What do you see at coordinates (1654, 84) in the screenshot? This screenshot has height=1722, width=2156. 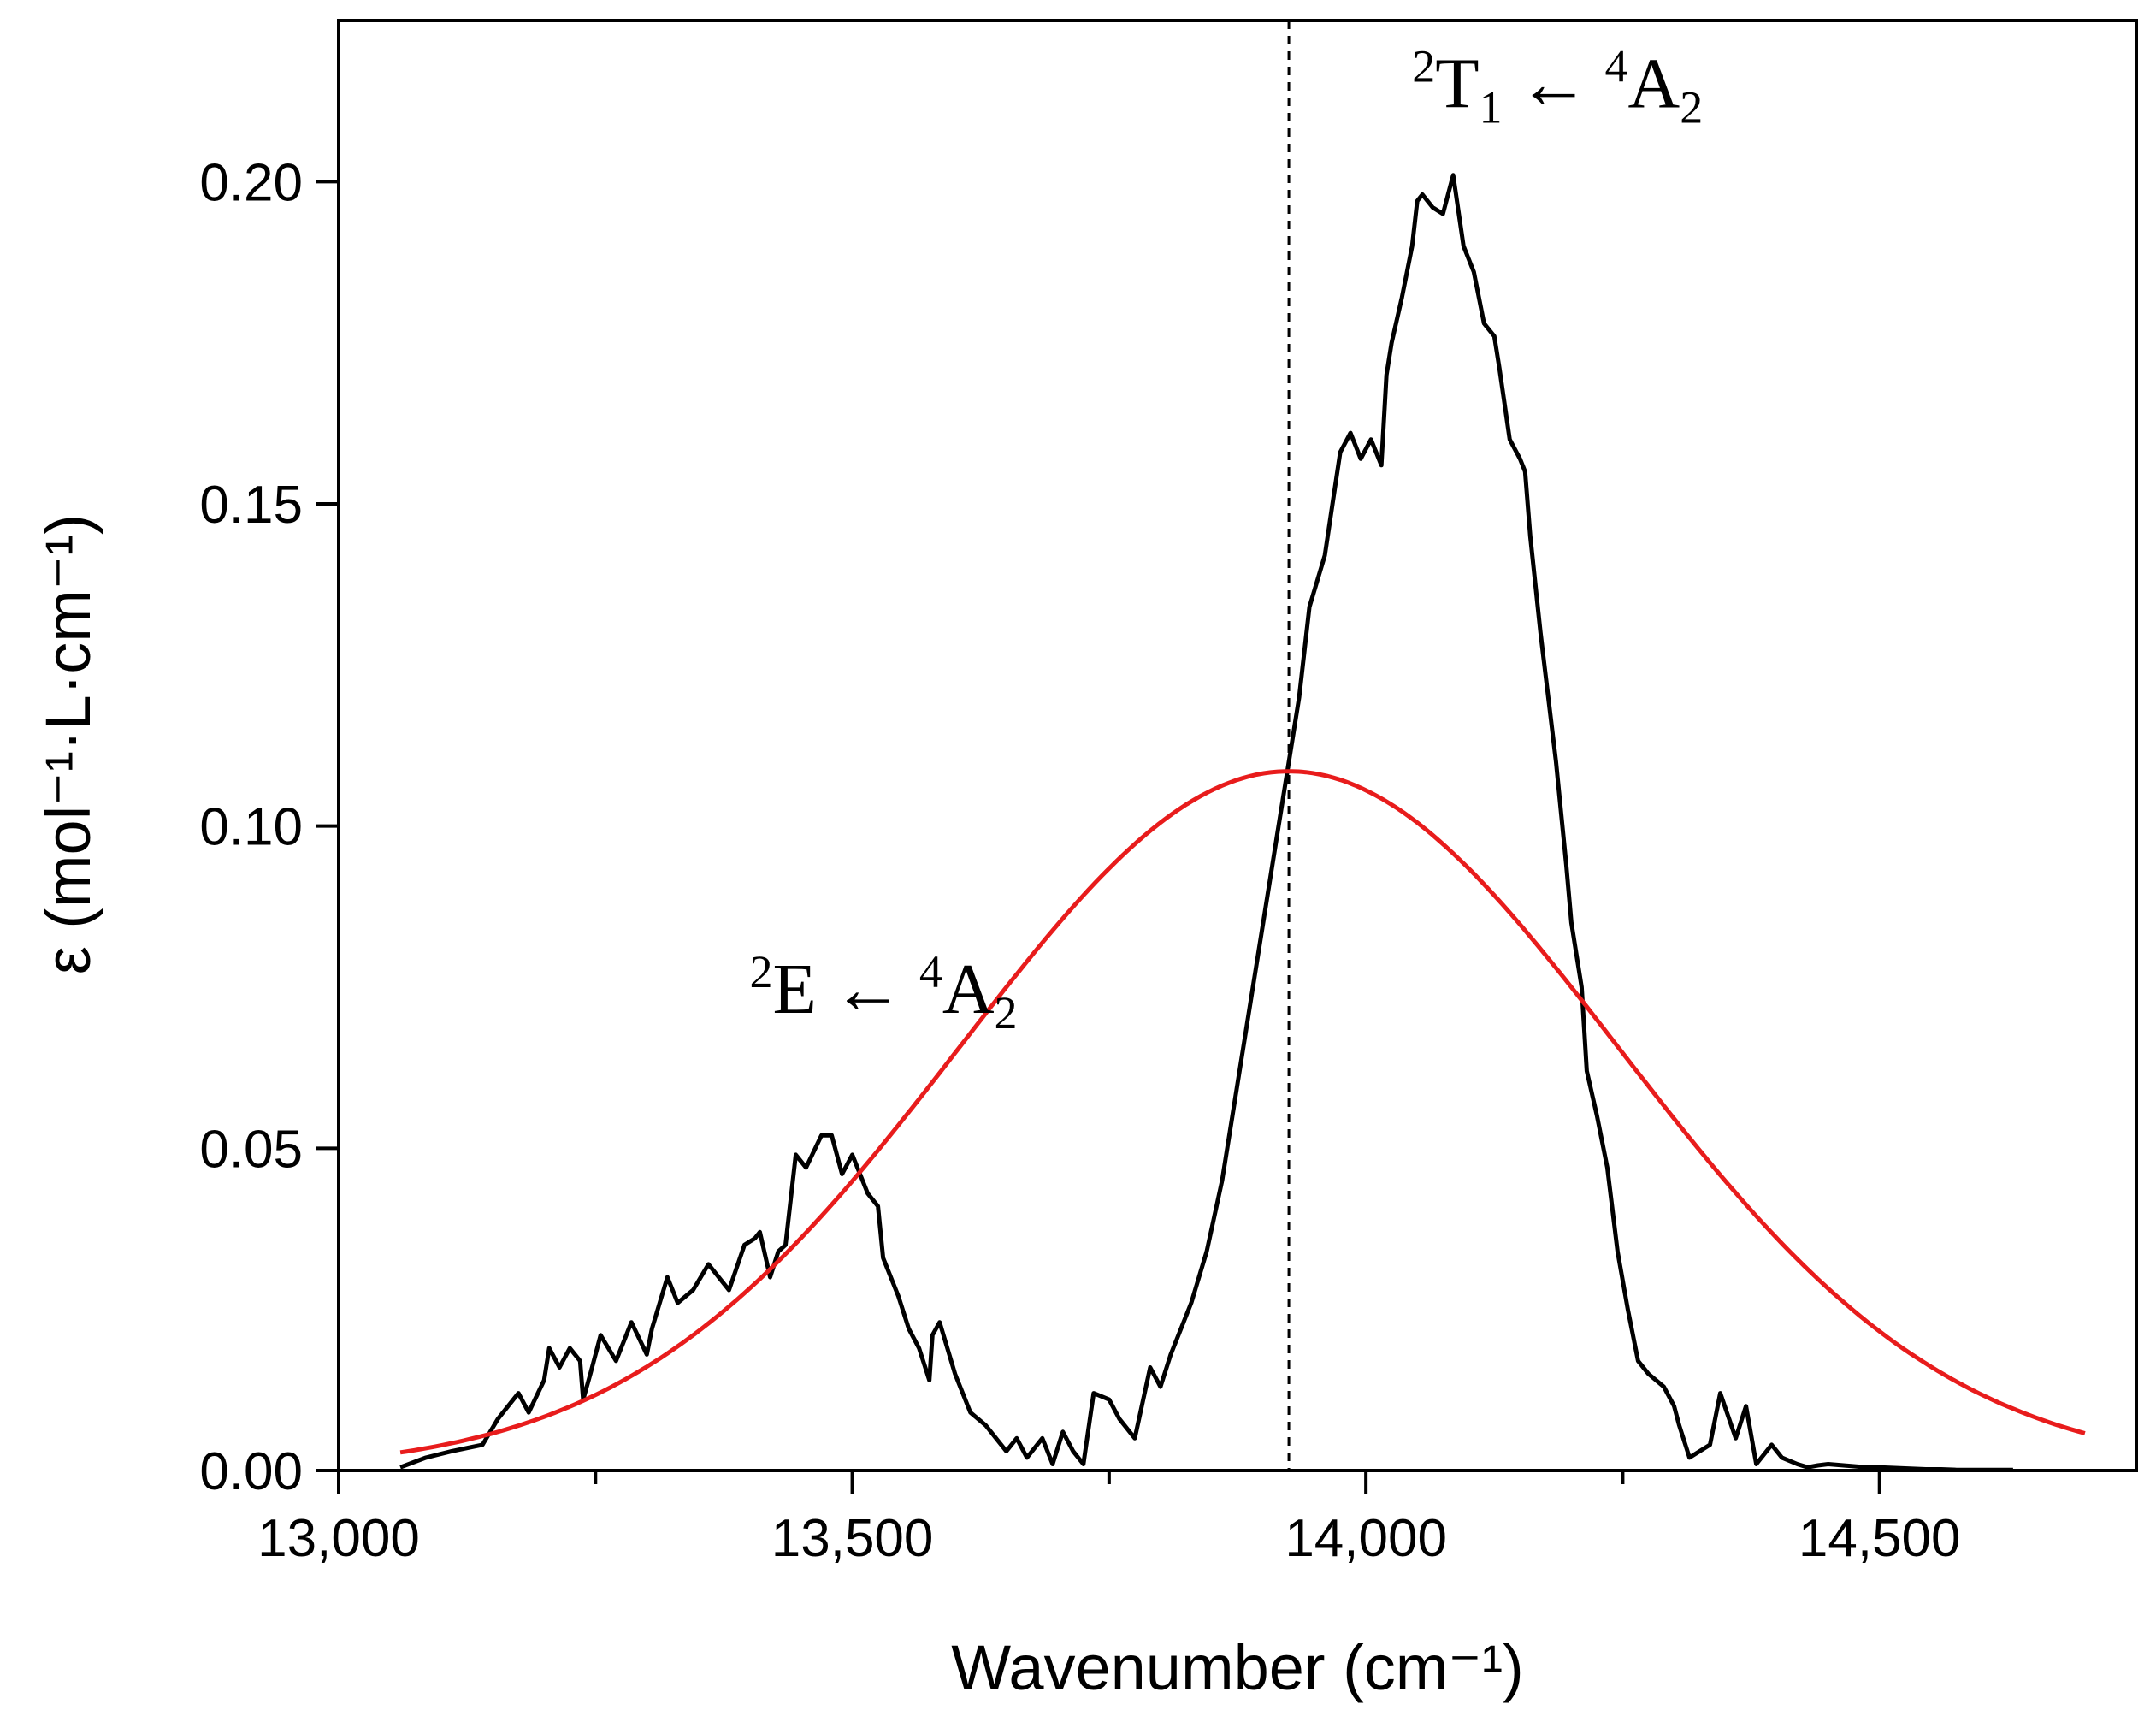 I see `annotation-t1-target: A` at bounding box center [1654, 84].